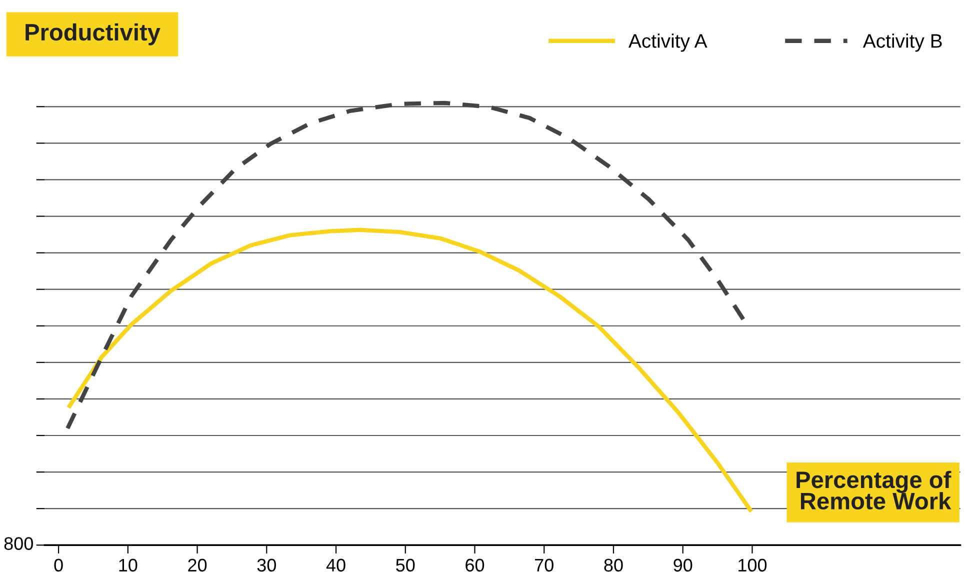 Image resolution: width=971 pixels, height=572 pixels. What do you see at coordinates (266, 565) in the screenshot?
I see `x-tick-label: 30` at bounding box center [266, 565].